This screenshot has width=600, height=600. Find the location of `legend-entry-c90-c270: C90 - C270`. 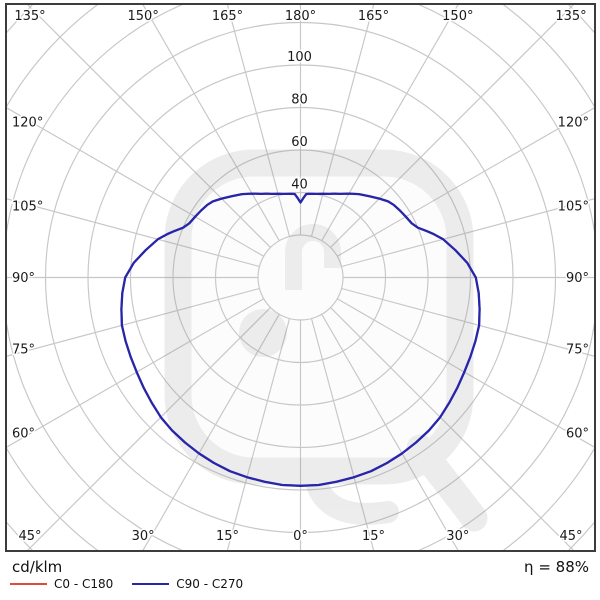

legend-entry-c90-c270: C90 - C270 is located at coordinates (187, 584).